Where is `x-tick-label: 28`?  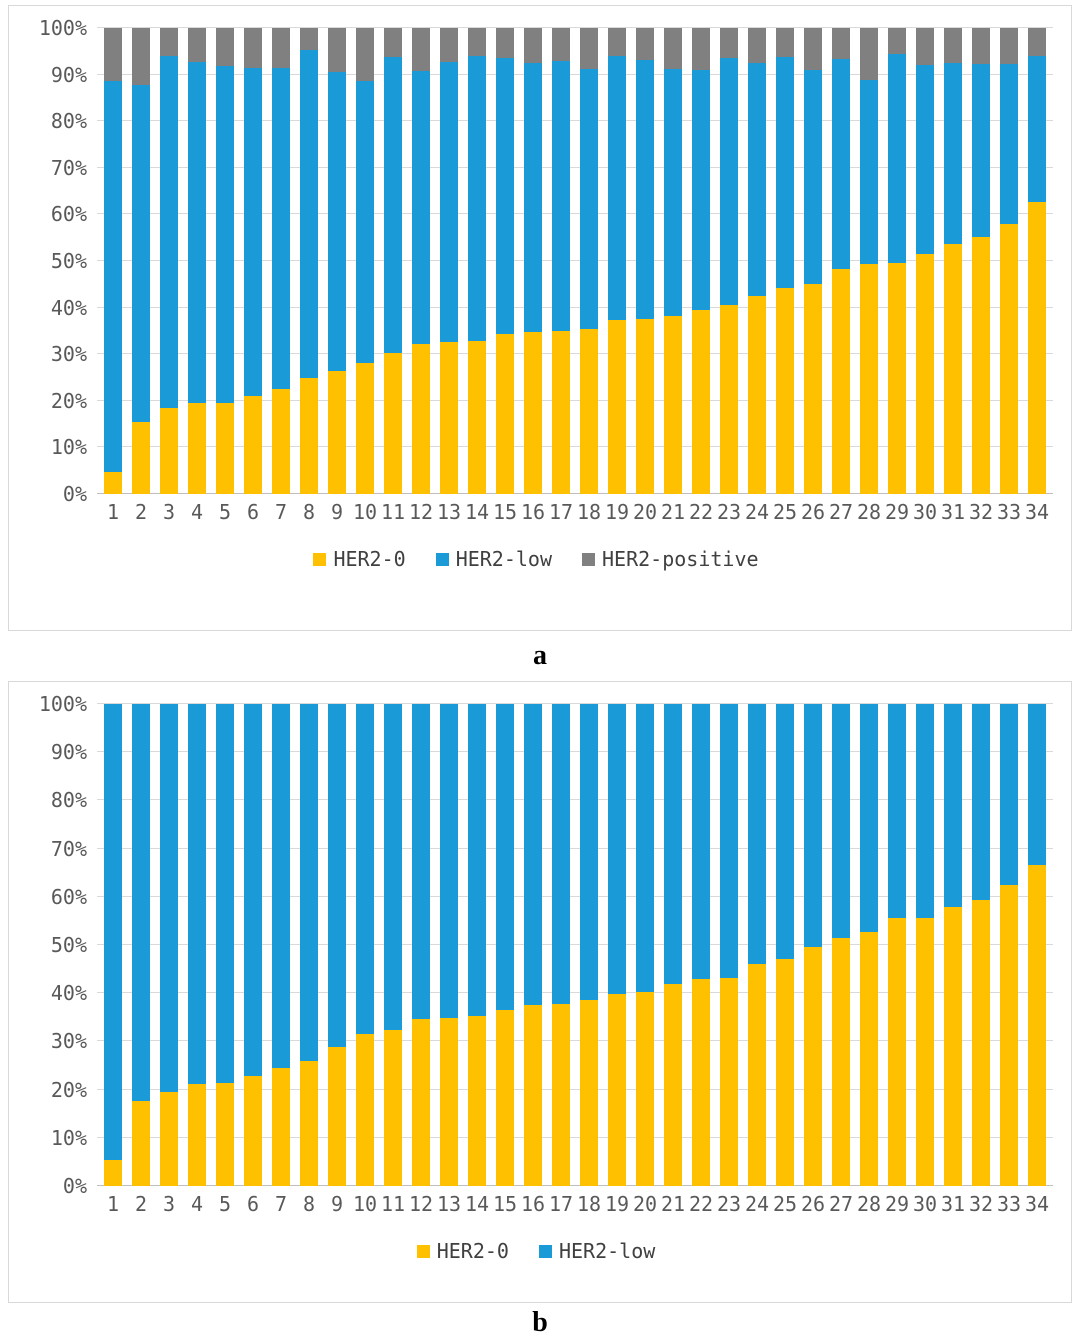
x-tick-label: 28 is located at coordinates (869, 512).